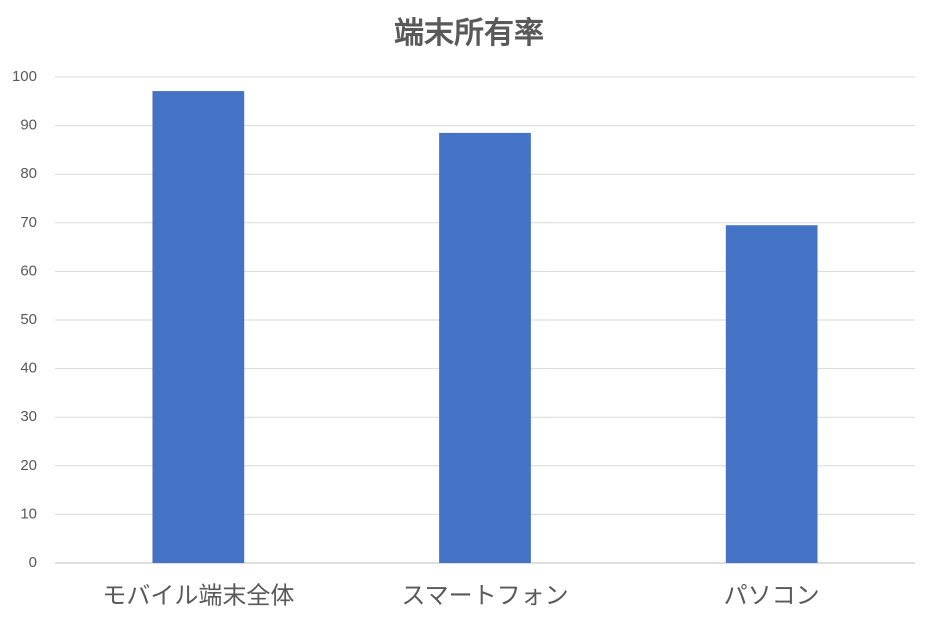 This screenshot has height=622, width=939. What do you see at coordinates (24, 76) in the screenshot?
I see `y-tick-label: 100` at bounding box center [24, 76].